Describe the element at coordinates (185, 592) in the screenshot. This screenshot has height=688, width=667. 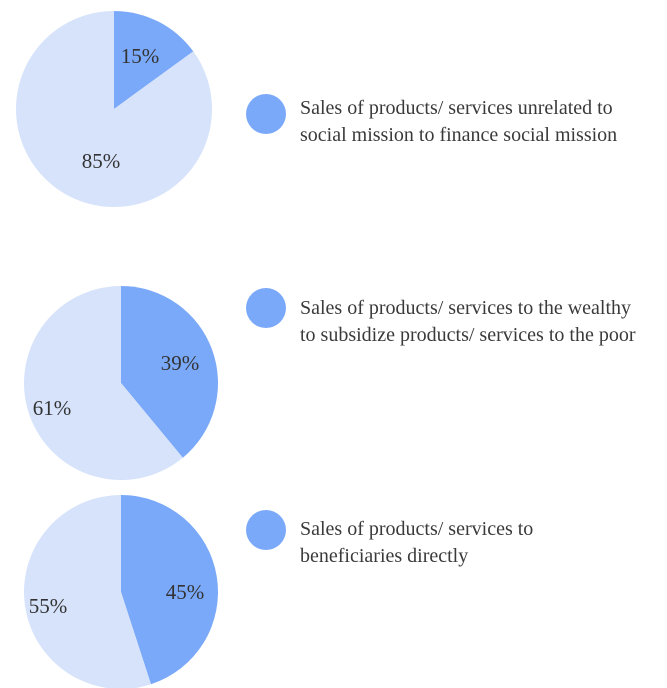
I see `slice-label-3-1: 45%` at that location.